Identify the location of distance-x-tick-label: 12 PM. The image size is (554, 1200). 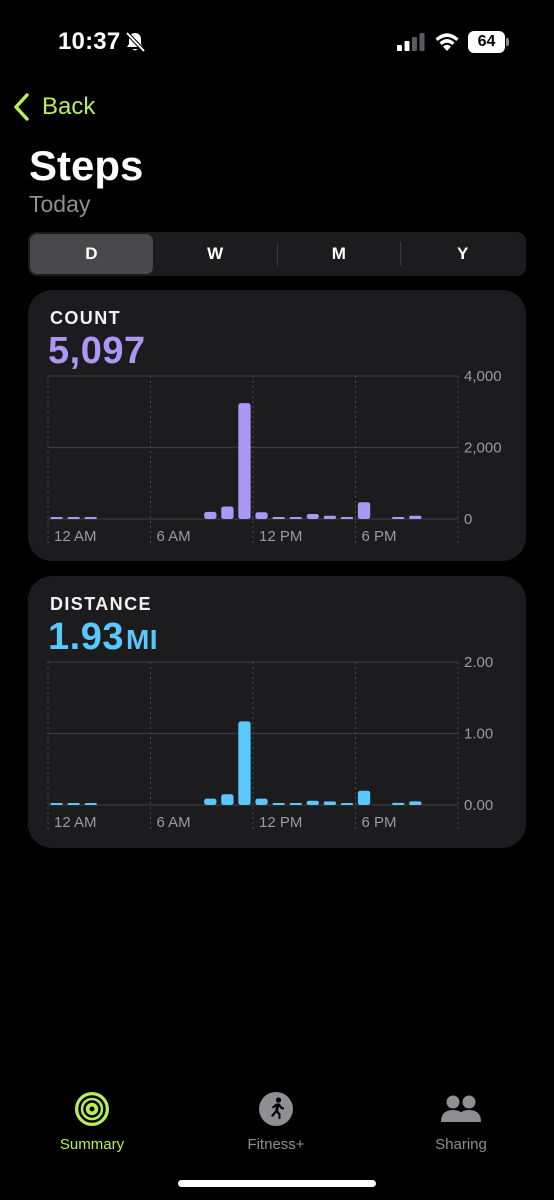
(280, 822).